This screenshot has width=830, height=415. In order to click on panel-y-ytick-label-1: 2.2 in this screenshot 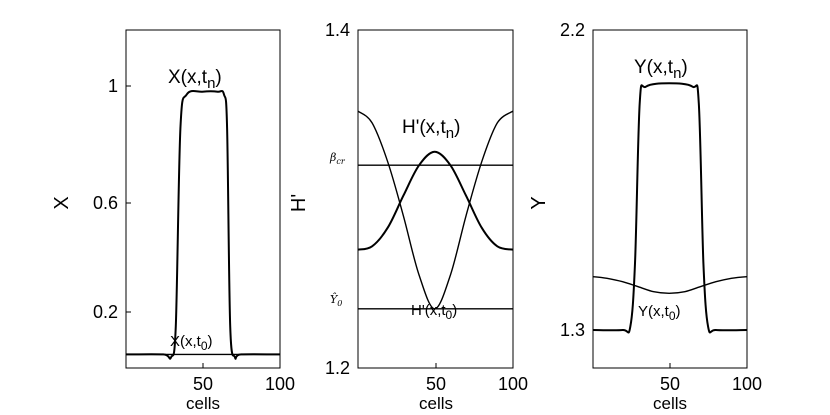, I will do `click(572, 30)`.